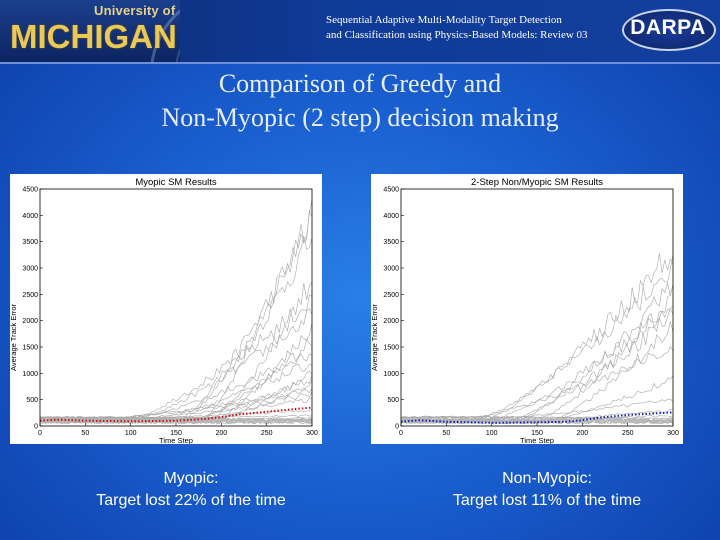  What do you see at coordinates (360, 83) in the screenshot?
I see `page-title-line1: Comparison of Greedy and` at bounding box center [360, 83].